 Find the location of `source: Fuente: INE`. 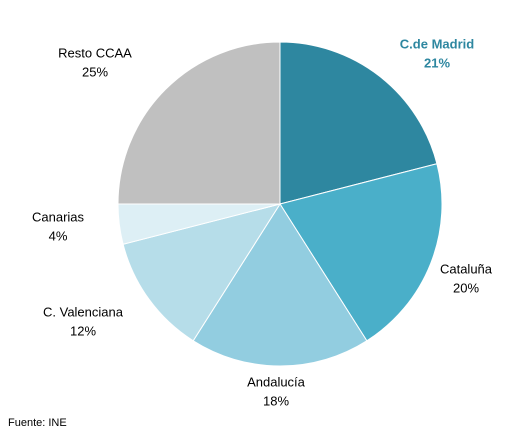

source: Fuente: INE is located at coordinates (37, 423).